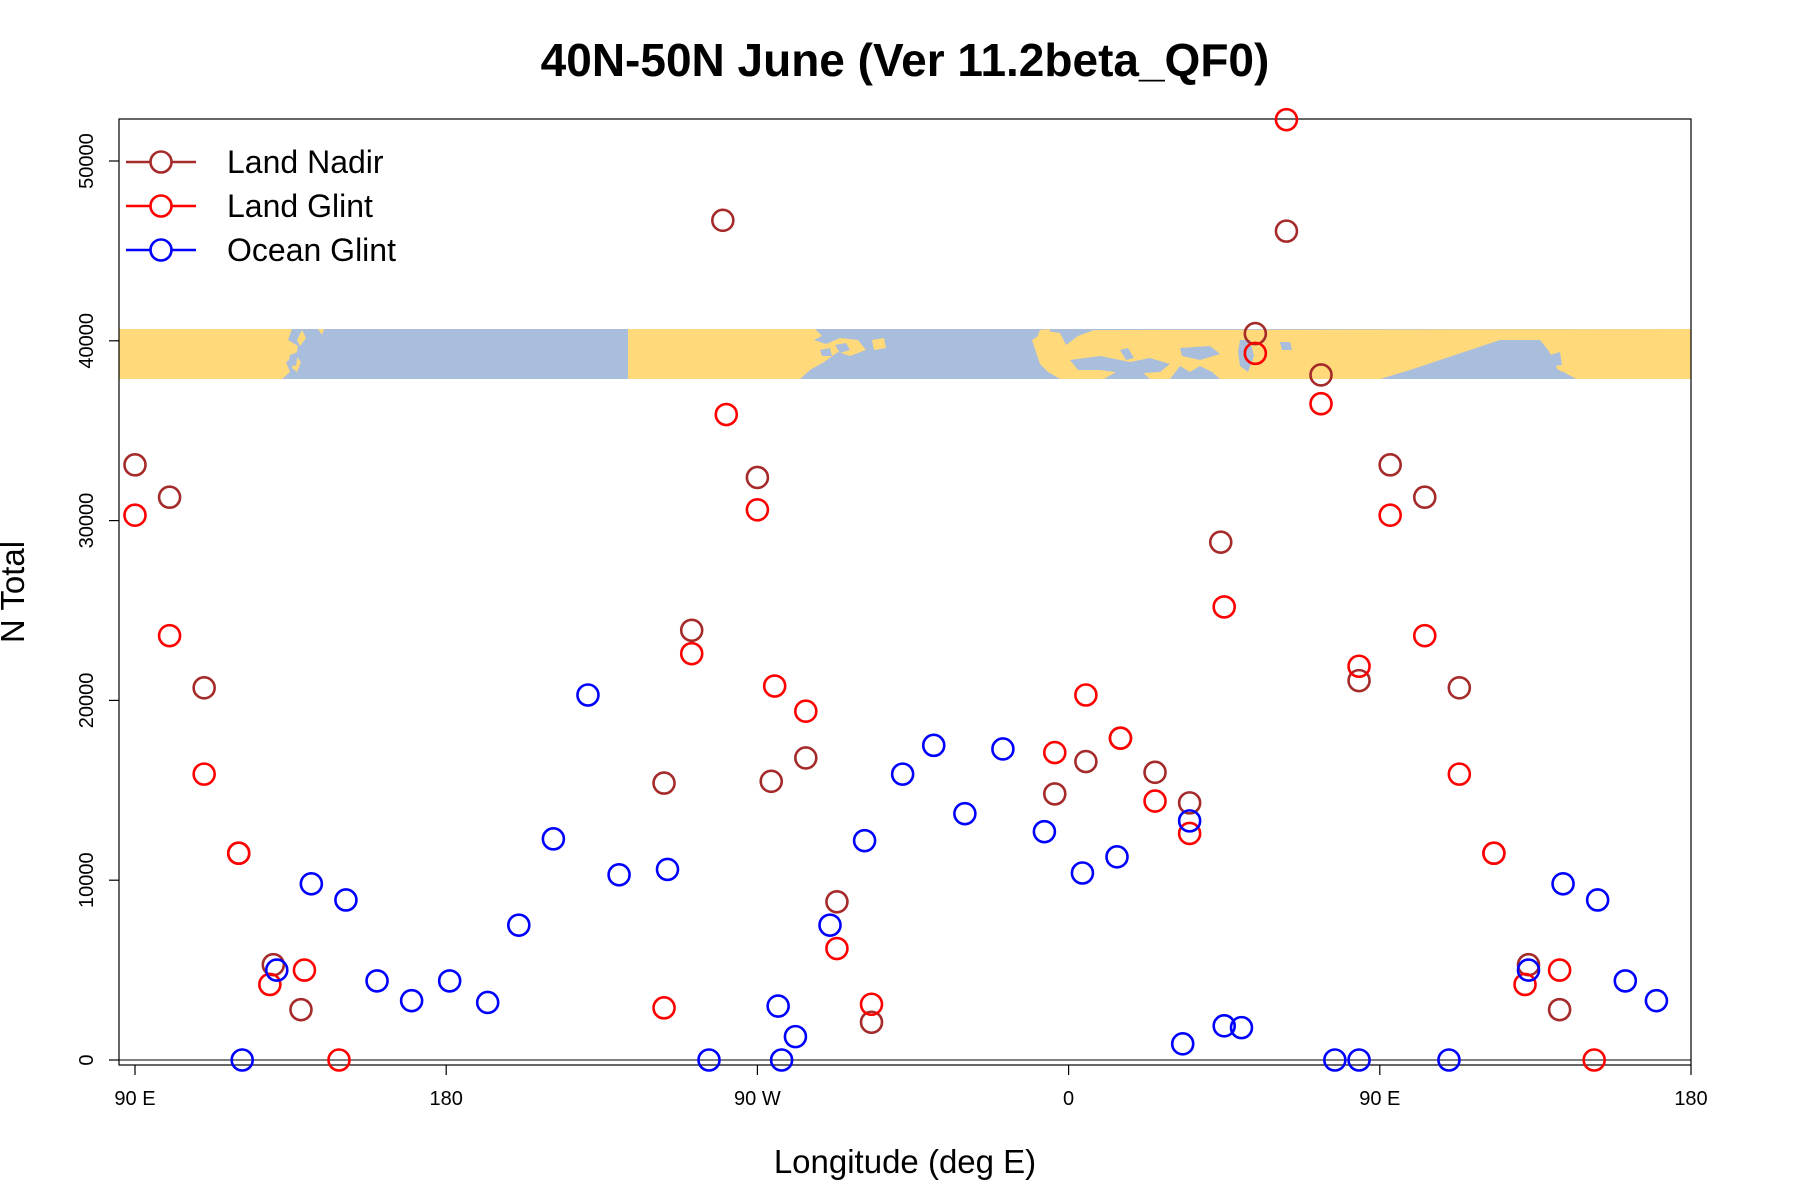 Image resolution: width=1800 pixels, height=1200 pixels. Describe the element at coordinates (757, 1099) in the screenshot. I see `x-tick-label: 90 W` at that location.